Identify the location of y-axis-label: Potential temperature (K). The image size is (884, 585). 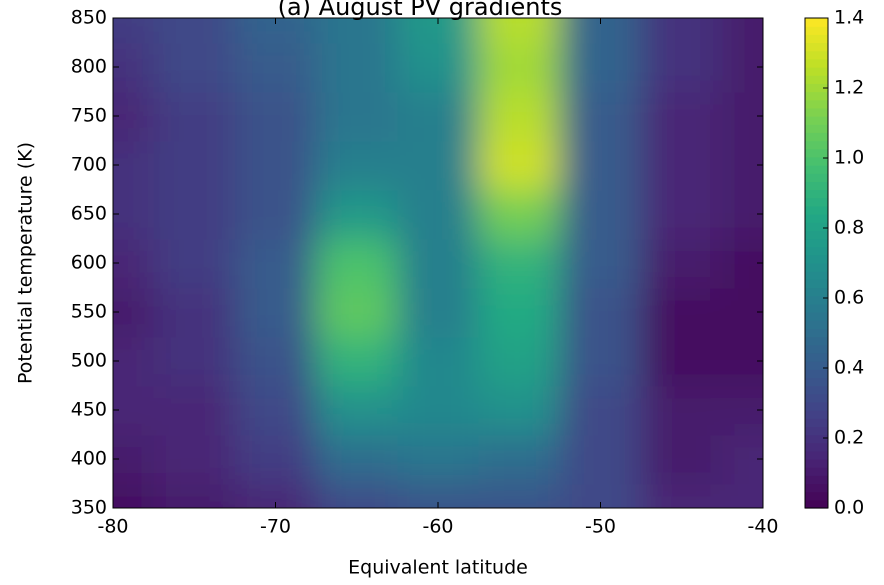
(26, 263).